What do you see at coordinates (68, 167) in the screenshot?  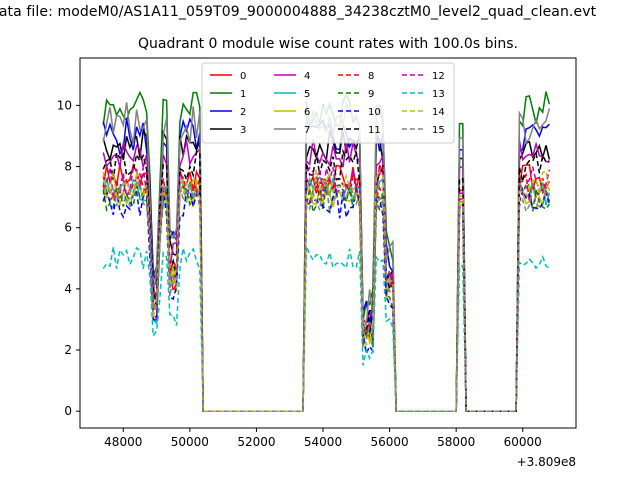 I see `y-tick-label: 8` at bounding box center [68, 167].